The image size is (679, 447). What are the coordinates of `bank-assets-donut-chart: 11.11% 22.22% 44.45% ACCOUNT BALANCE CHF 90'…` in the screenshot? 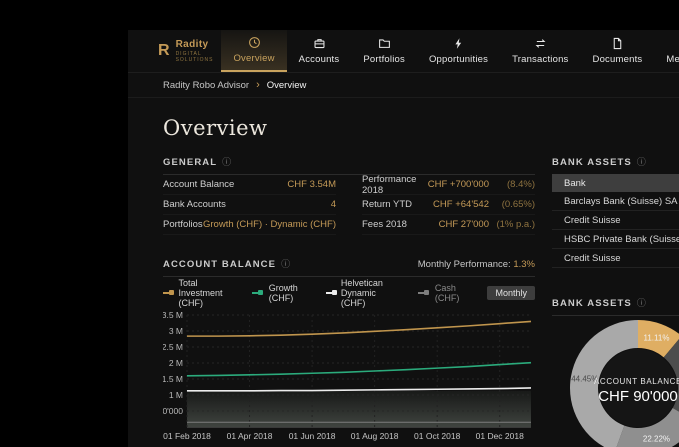 It's located at (608, 367).